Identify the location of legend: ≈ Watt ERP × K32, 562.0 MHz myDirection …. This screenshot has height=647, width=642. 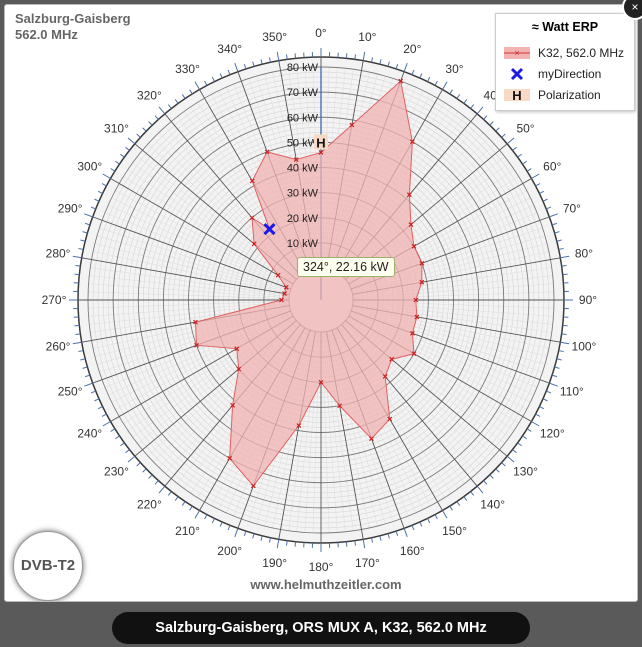
(565, 62).